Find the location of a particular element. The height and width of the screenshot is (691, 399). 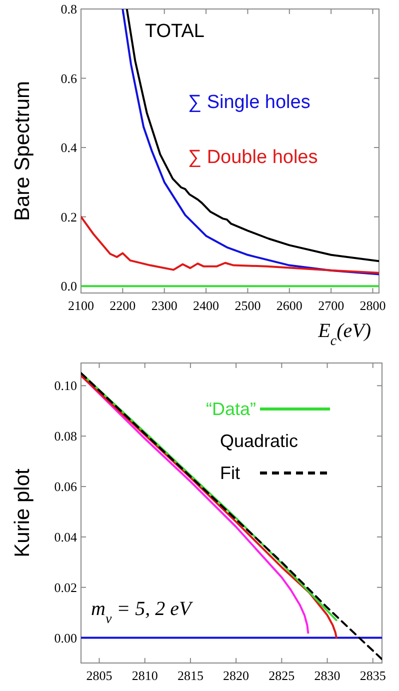

x-tick-label: 2815 is located at coordinates (190, 675).